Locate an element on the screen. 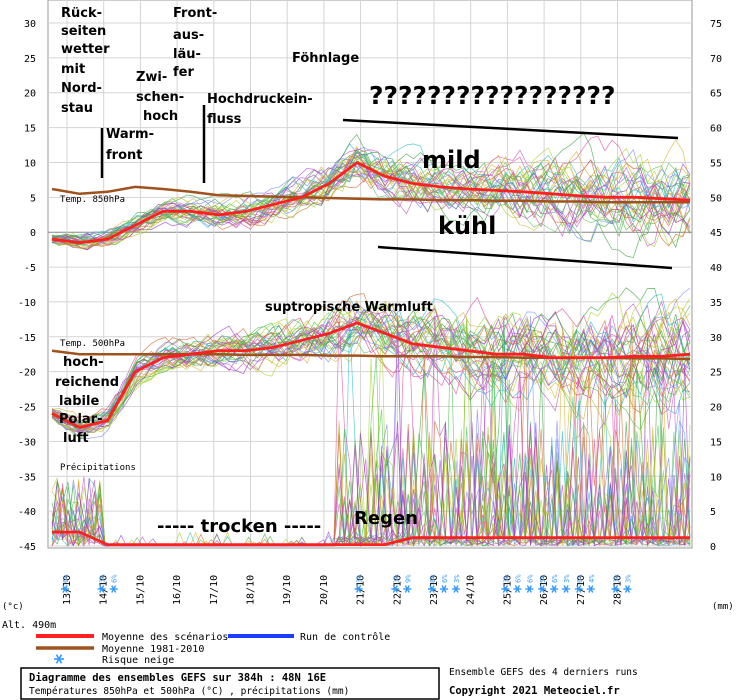  annotation-trocken: ----- trocken ----- is located at coordinates (239, 526).